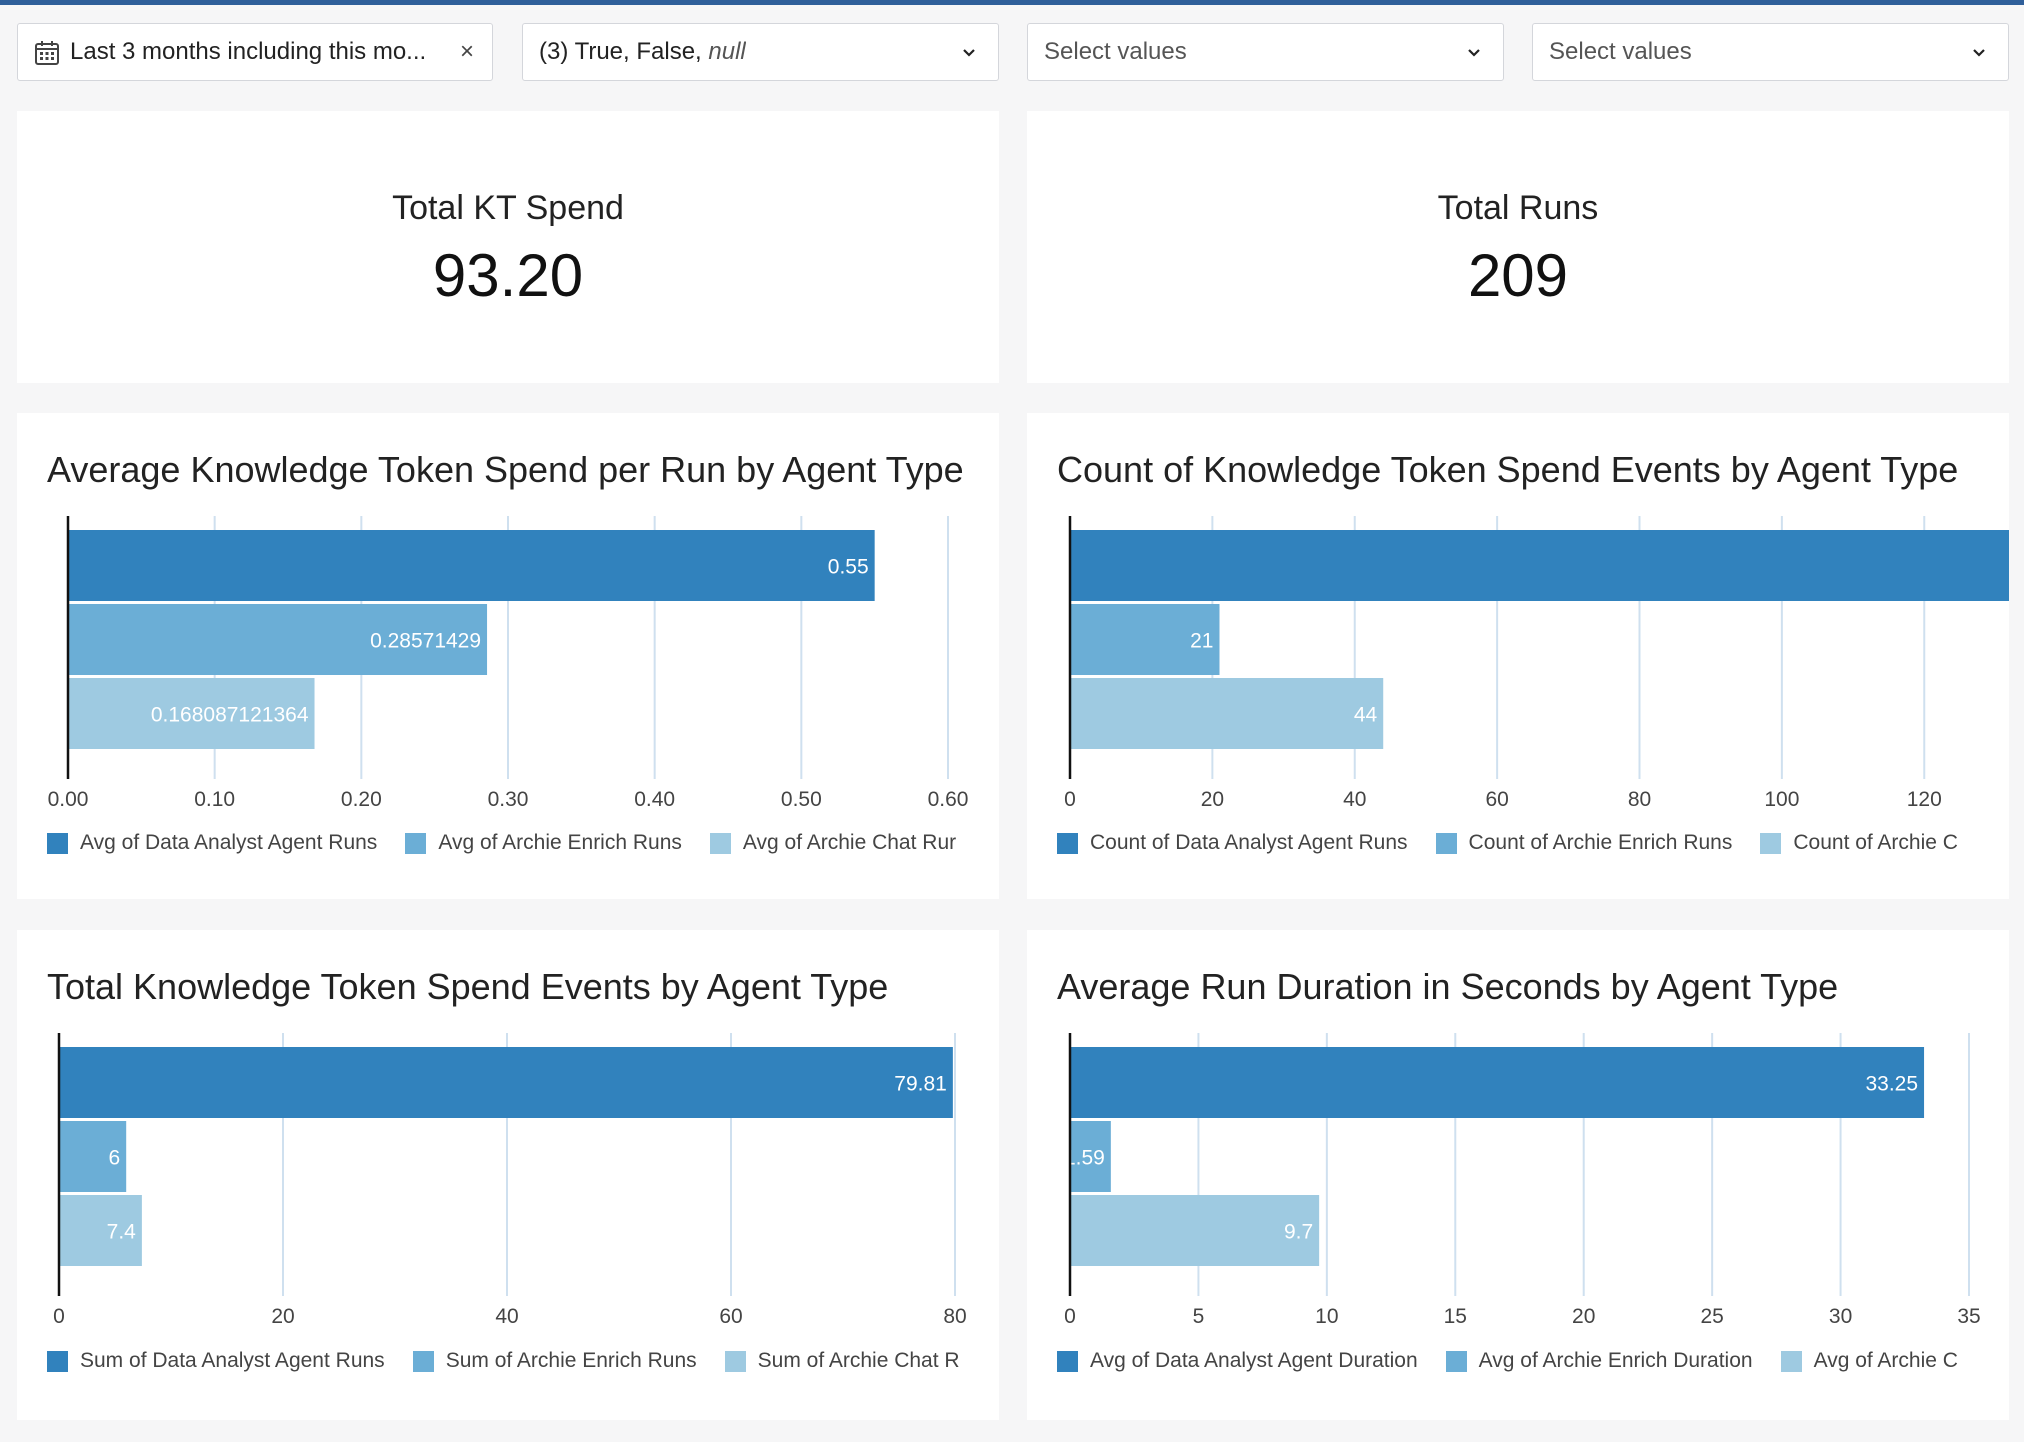 The image size is (2024, 1442). I want to click on legend-label: Sum of Archie Enrich Runs, so click(571, 1360).